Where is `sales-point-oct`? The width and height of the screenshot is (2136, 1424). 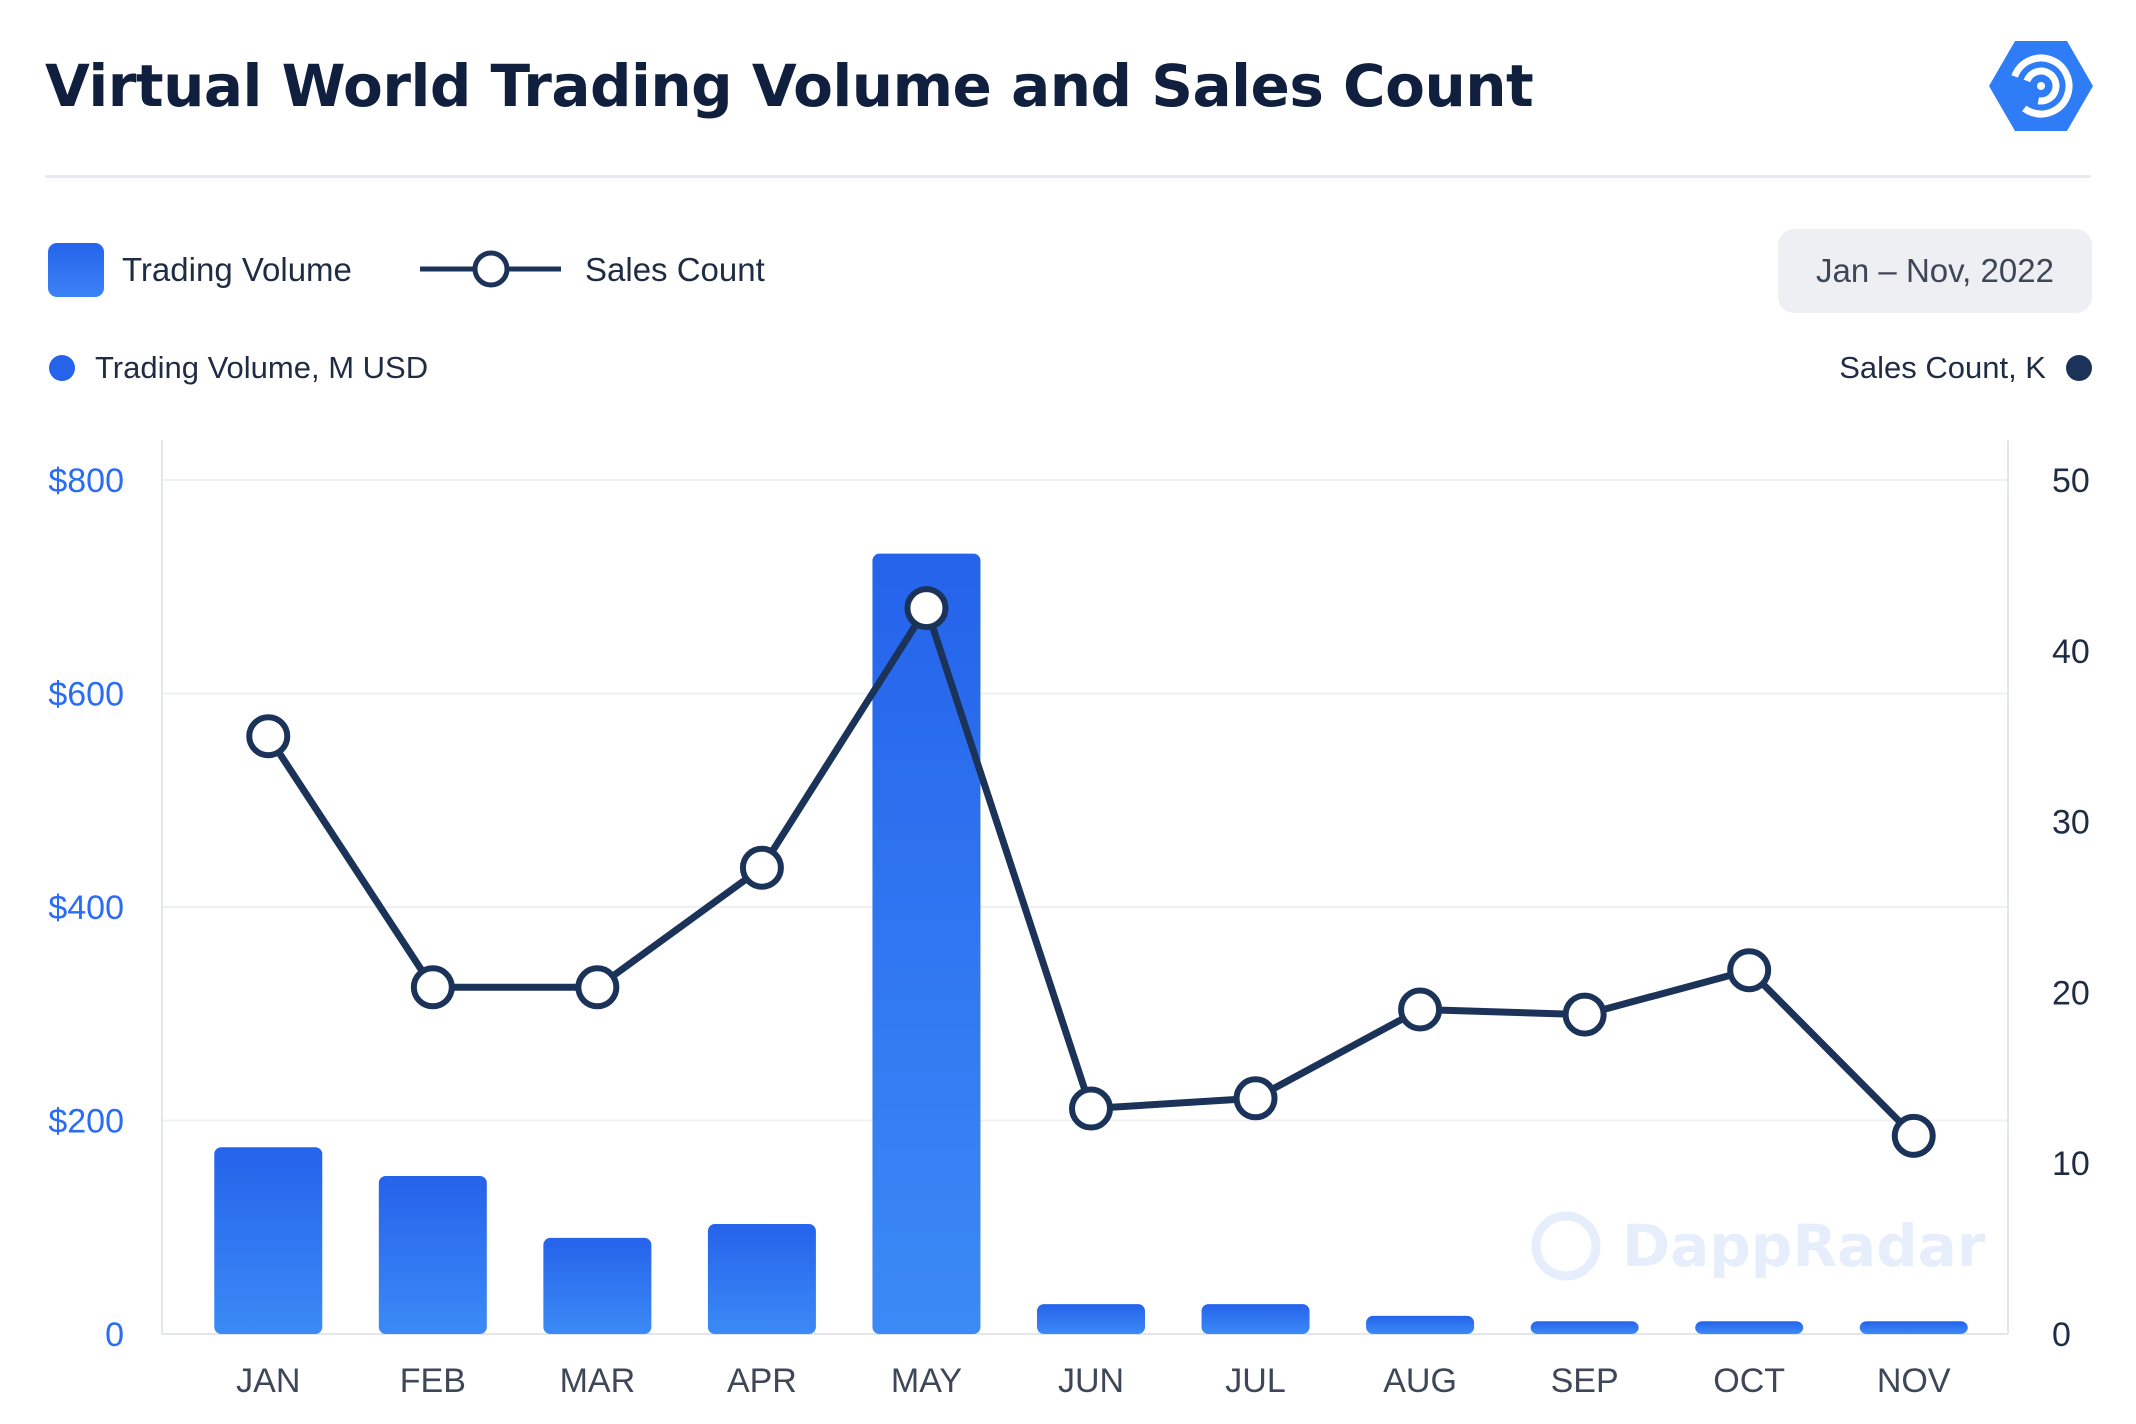
sales-point-oct is located at coordinates (1749, 970).